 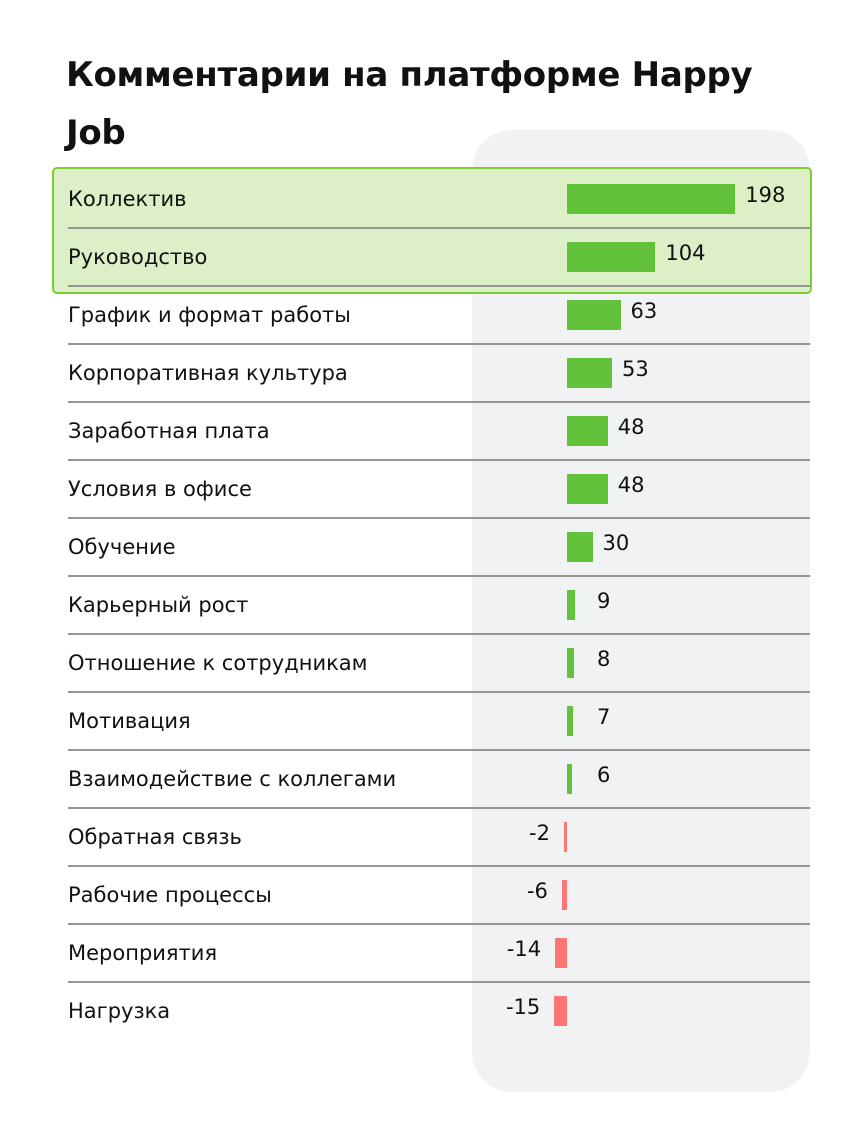 I want to click on chart-row: Корпоративная культура 53, so click(x=439, y=374).